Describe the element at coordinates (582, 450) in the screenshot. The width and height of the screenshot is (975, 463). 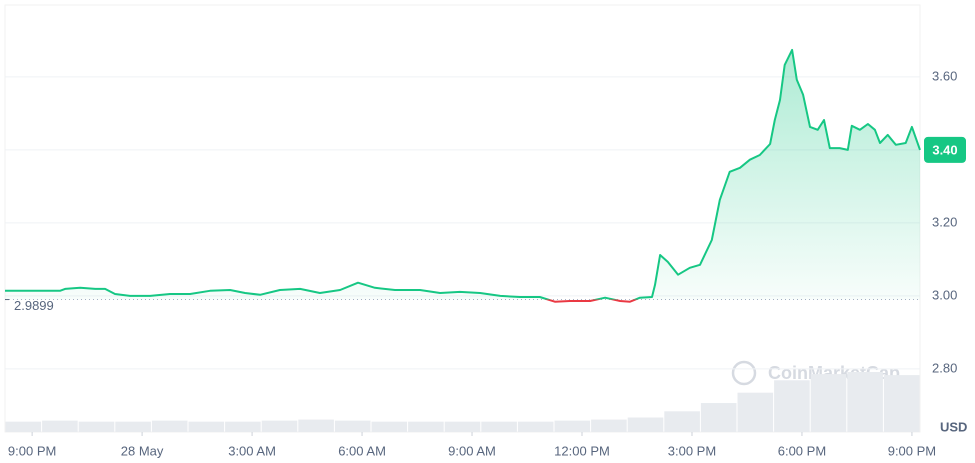
I see `x-tick-label: 12:00 PM` at that location.